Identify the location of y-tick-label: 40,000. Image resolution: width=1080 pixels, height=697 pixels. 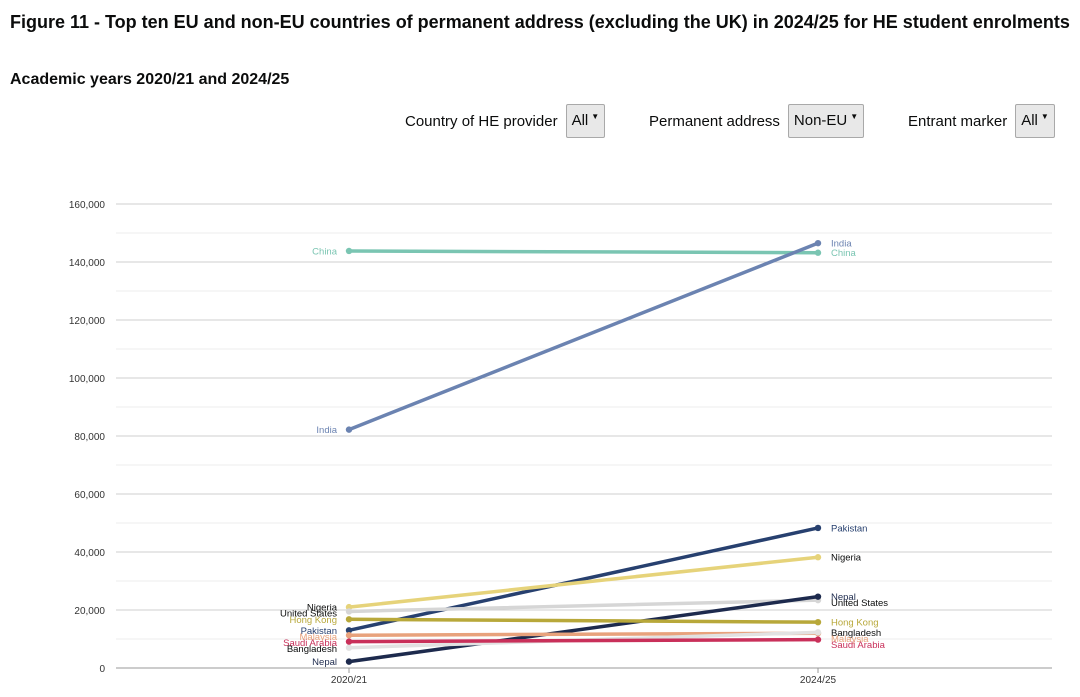
(89, 553).